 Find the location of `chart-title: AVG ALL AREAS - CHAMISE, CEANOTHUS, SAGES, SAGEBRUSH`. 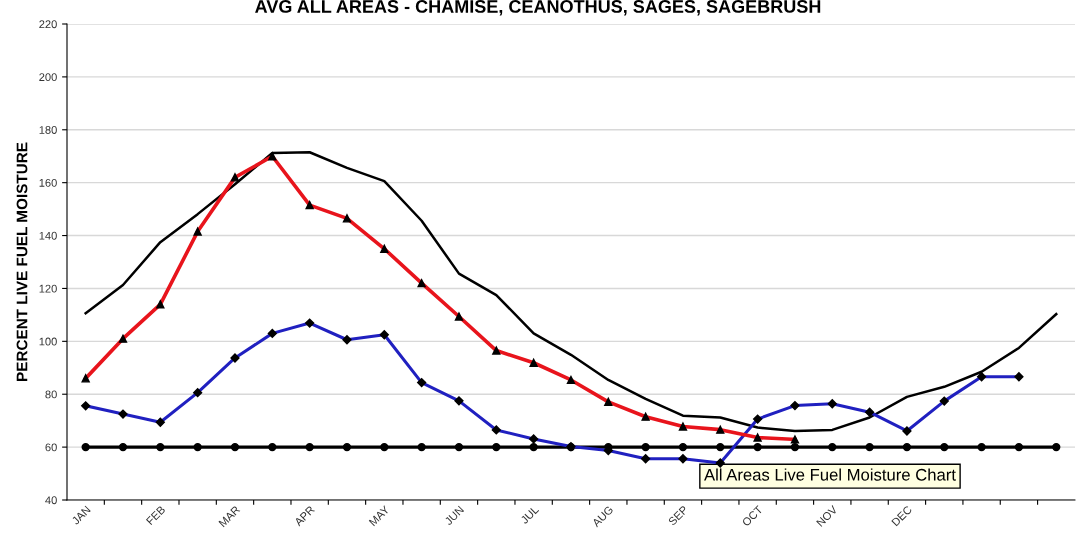

chart-title: AVG ALL AREAS - CHAMISE, CEANOTHUS, SAGES, SAGEBRUSH is located at coordinates (538, 8).